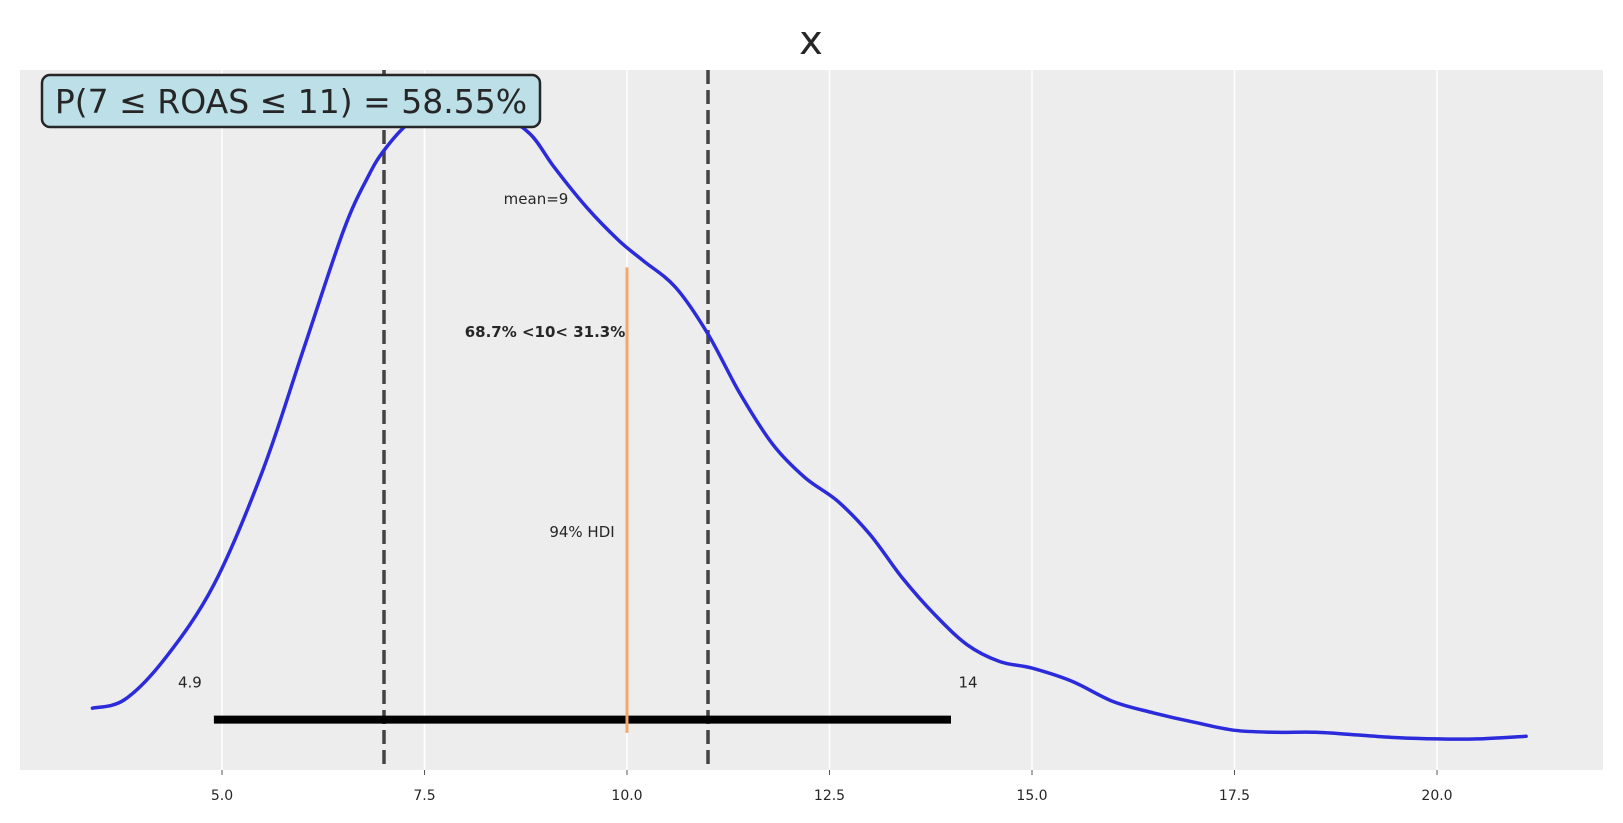  I want to click on chart-title: x, so click(811, 41).